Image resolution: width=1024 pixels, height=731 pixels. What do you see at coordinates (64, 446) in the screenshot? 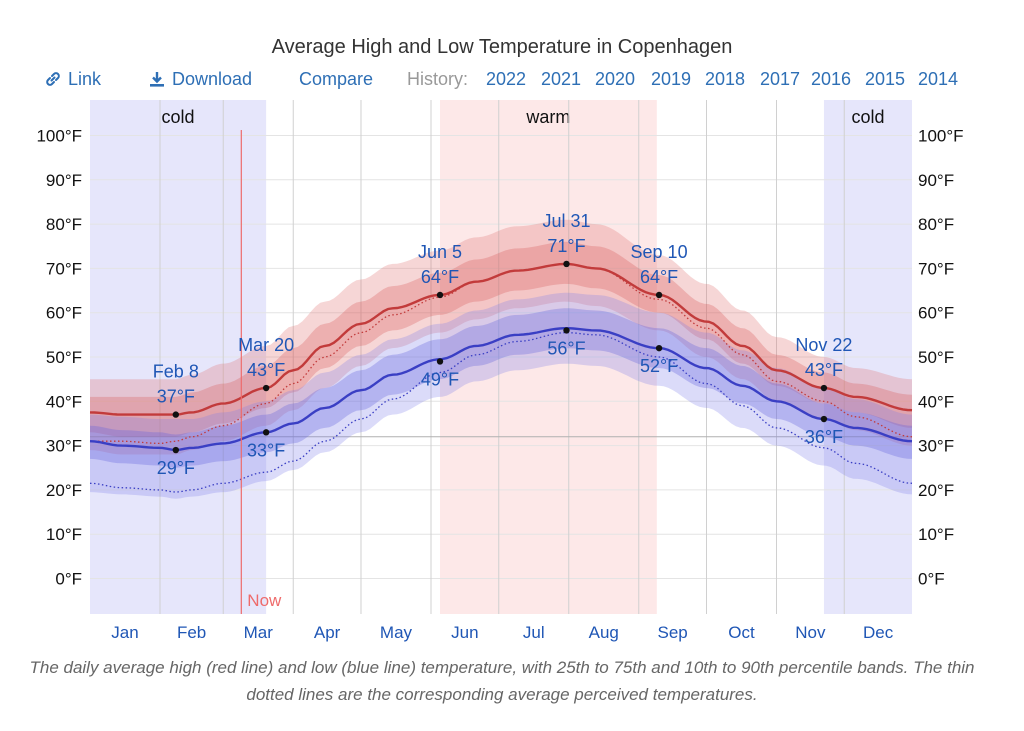
I see `y-tick-label-left: 30°F` at bounding box center [64, 446].